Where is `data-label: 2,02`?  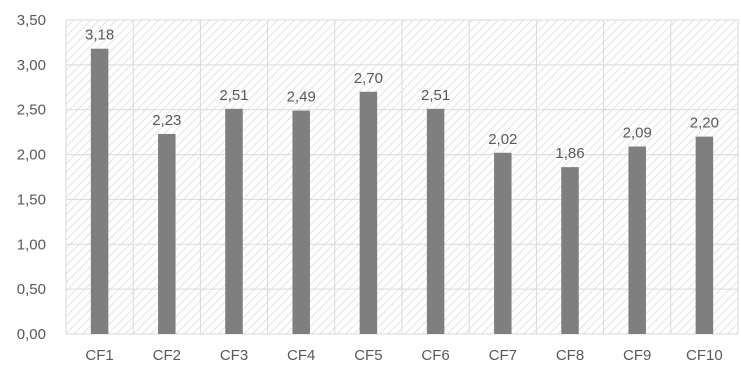 data-label: 2,02 is located at coordinates (502, 139).